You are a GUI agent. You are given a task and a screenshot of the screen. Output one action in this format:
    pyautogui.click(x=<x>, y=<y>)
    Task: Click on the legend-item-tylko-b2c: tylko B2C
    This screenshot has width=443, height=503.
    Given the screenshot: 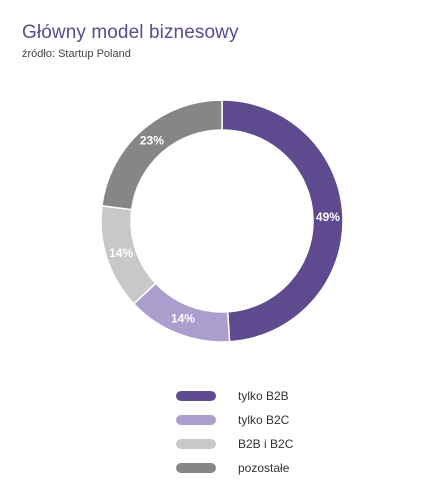 What is the action you would take?
    pyautogui.click(x=276, y=420)
    